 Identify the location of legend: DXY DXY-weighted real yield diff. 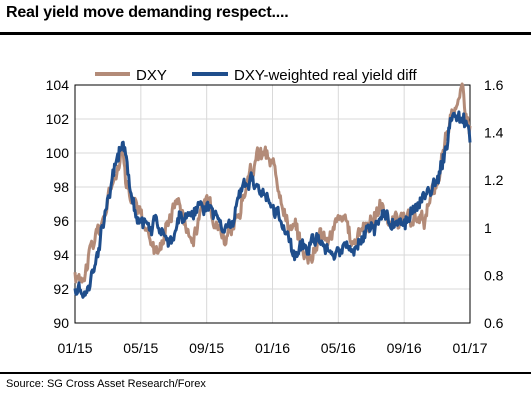
(256, 75).